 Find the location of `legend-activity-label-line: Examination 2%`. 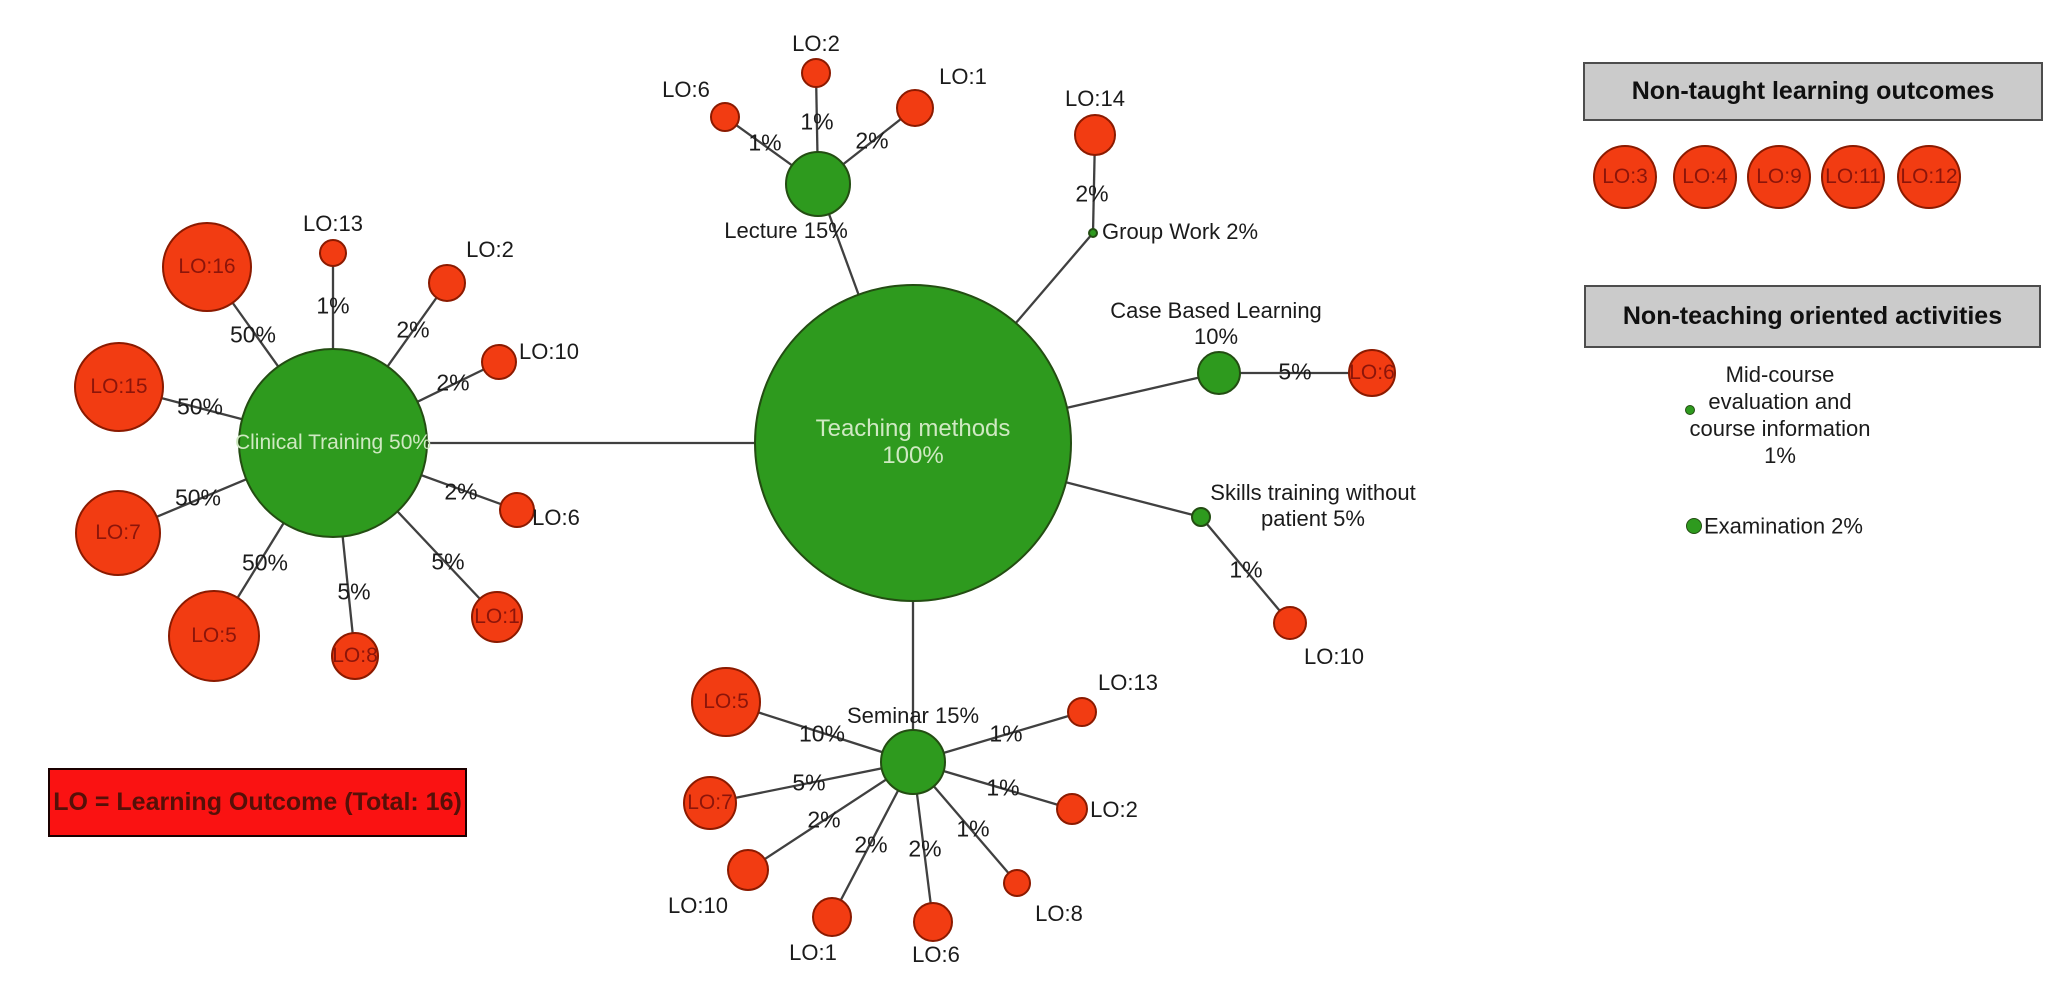

legend-activity-label-line: Examination 2% is located at coordinates (1783, 526).